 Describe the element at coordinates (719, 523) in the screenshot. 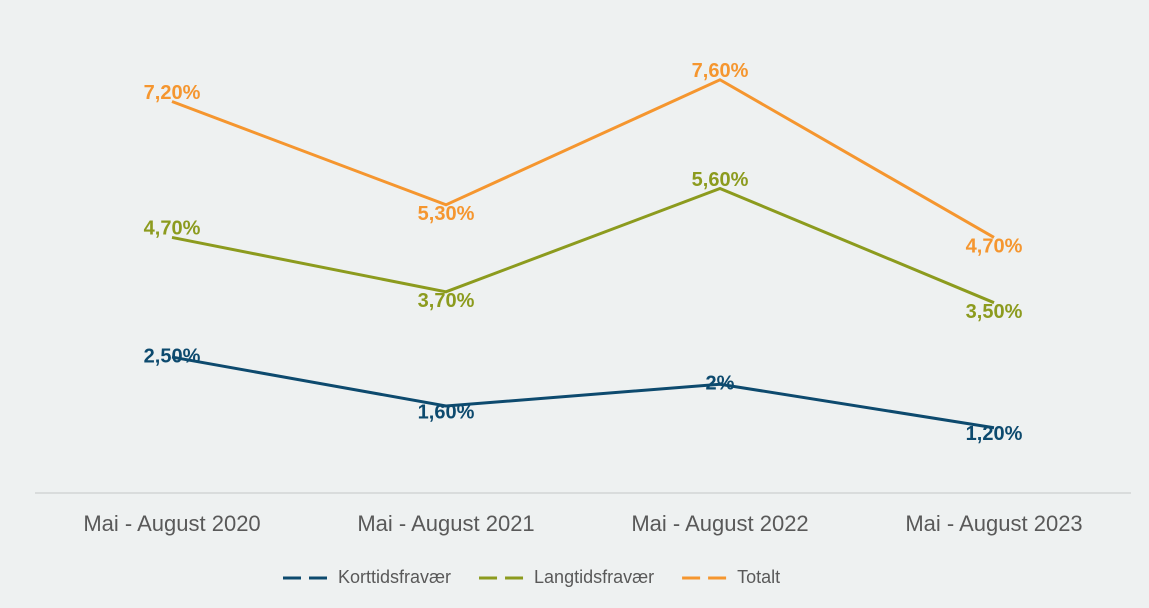

I see `x-tick-label: Mai - August 2022` at that location.